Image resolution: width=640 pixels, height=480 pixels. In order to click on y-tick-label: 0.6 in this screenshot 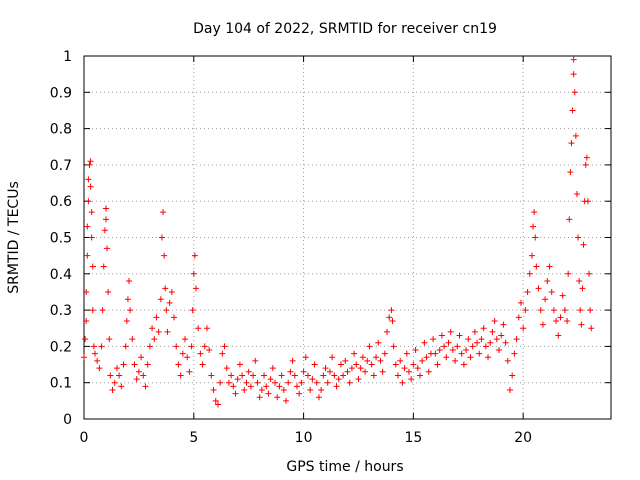, I will do `click(61, 202)`.